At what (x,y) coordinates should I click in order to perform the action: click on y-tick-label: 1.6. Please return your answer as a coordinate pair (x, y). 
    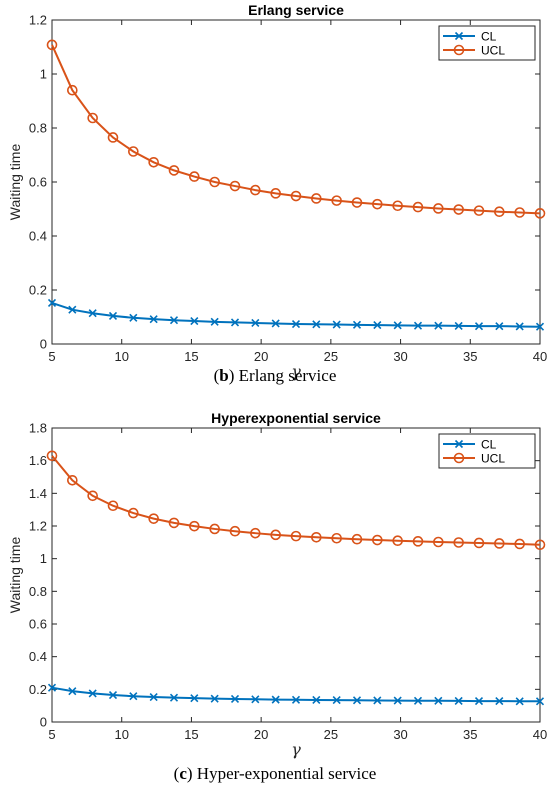
    Looking at the image, I should click on (38, 460).